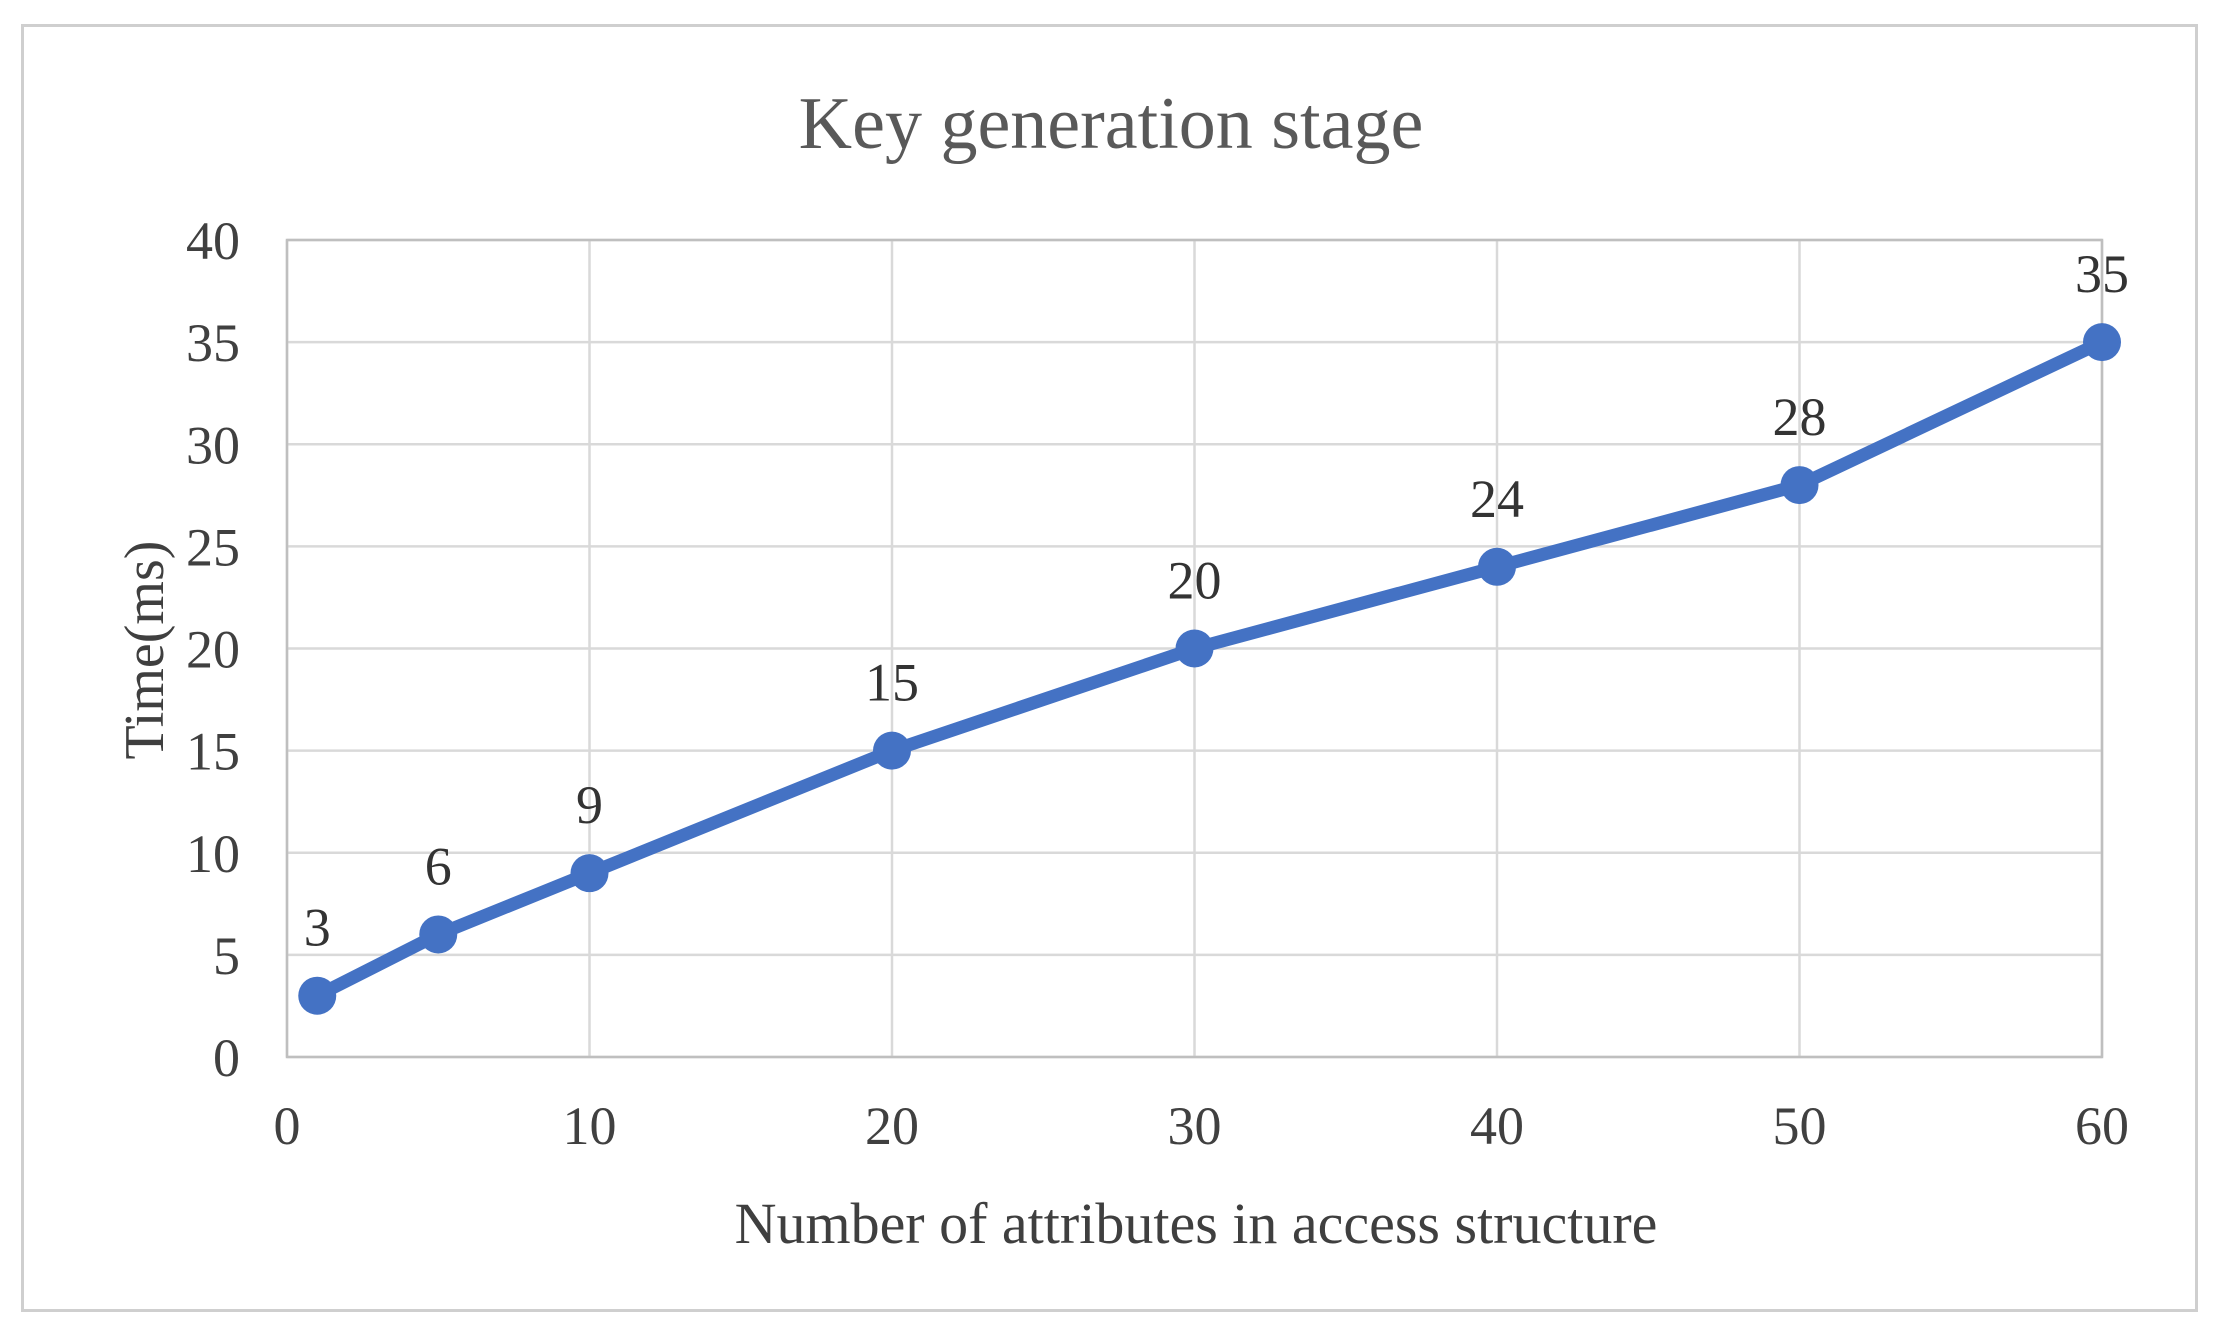 Image resolution: width=2223 pixels, height=1337 pixels. What do you see at coordinates (438, 866) in the screenshot?
I see `data-point-label: 6` at bounding box center [438, 866].